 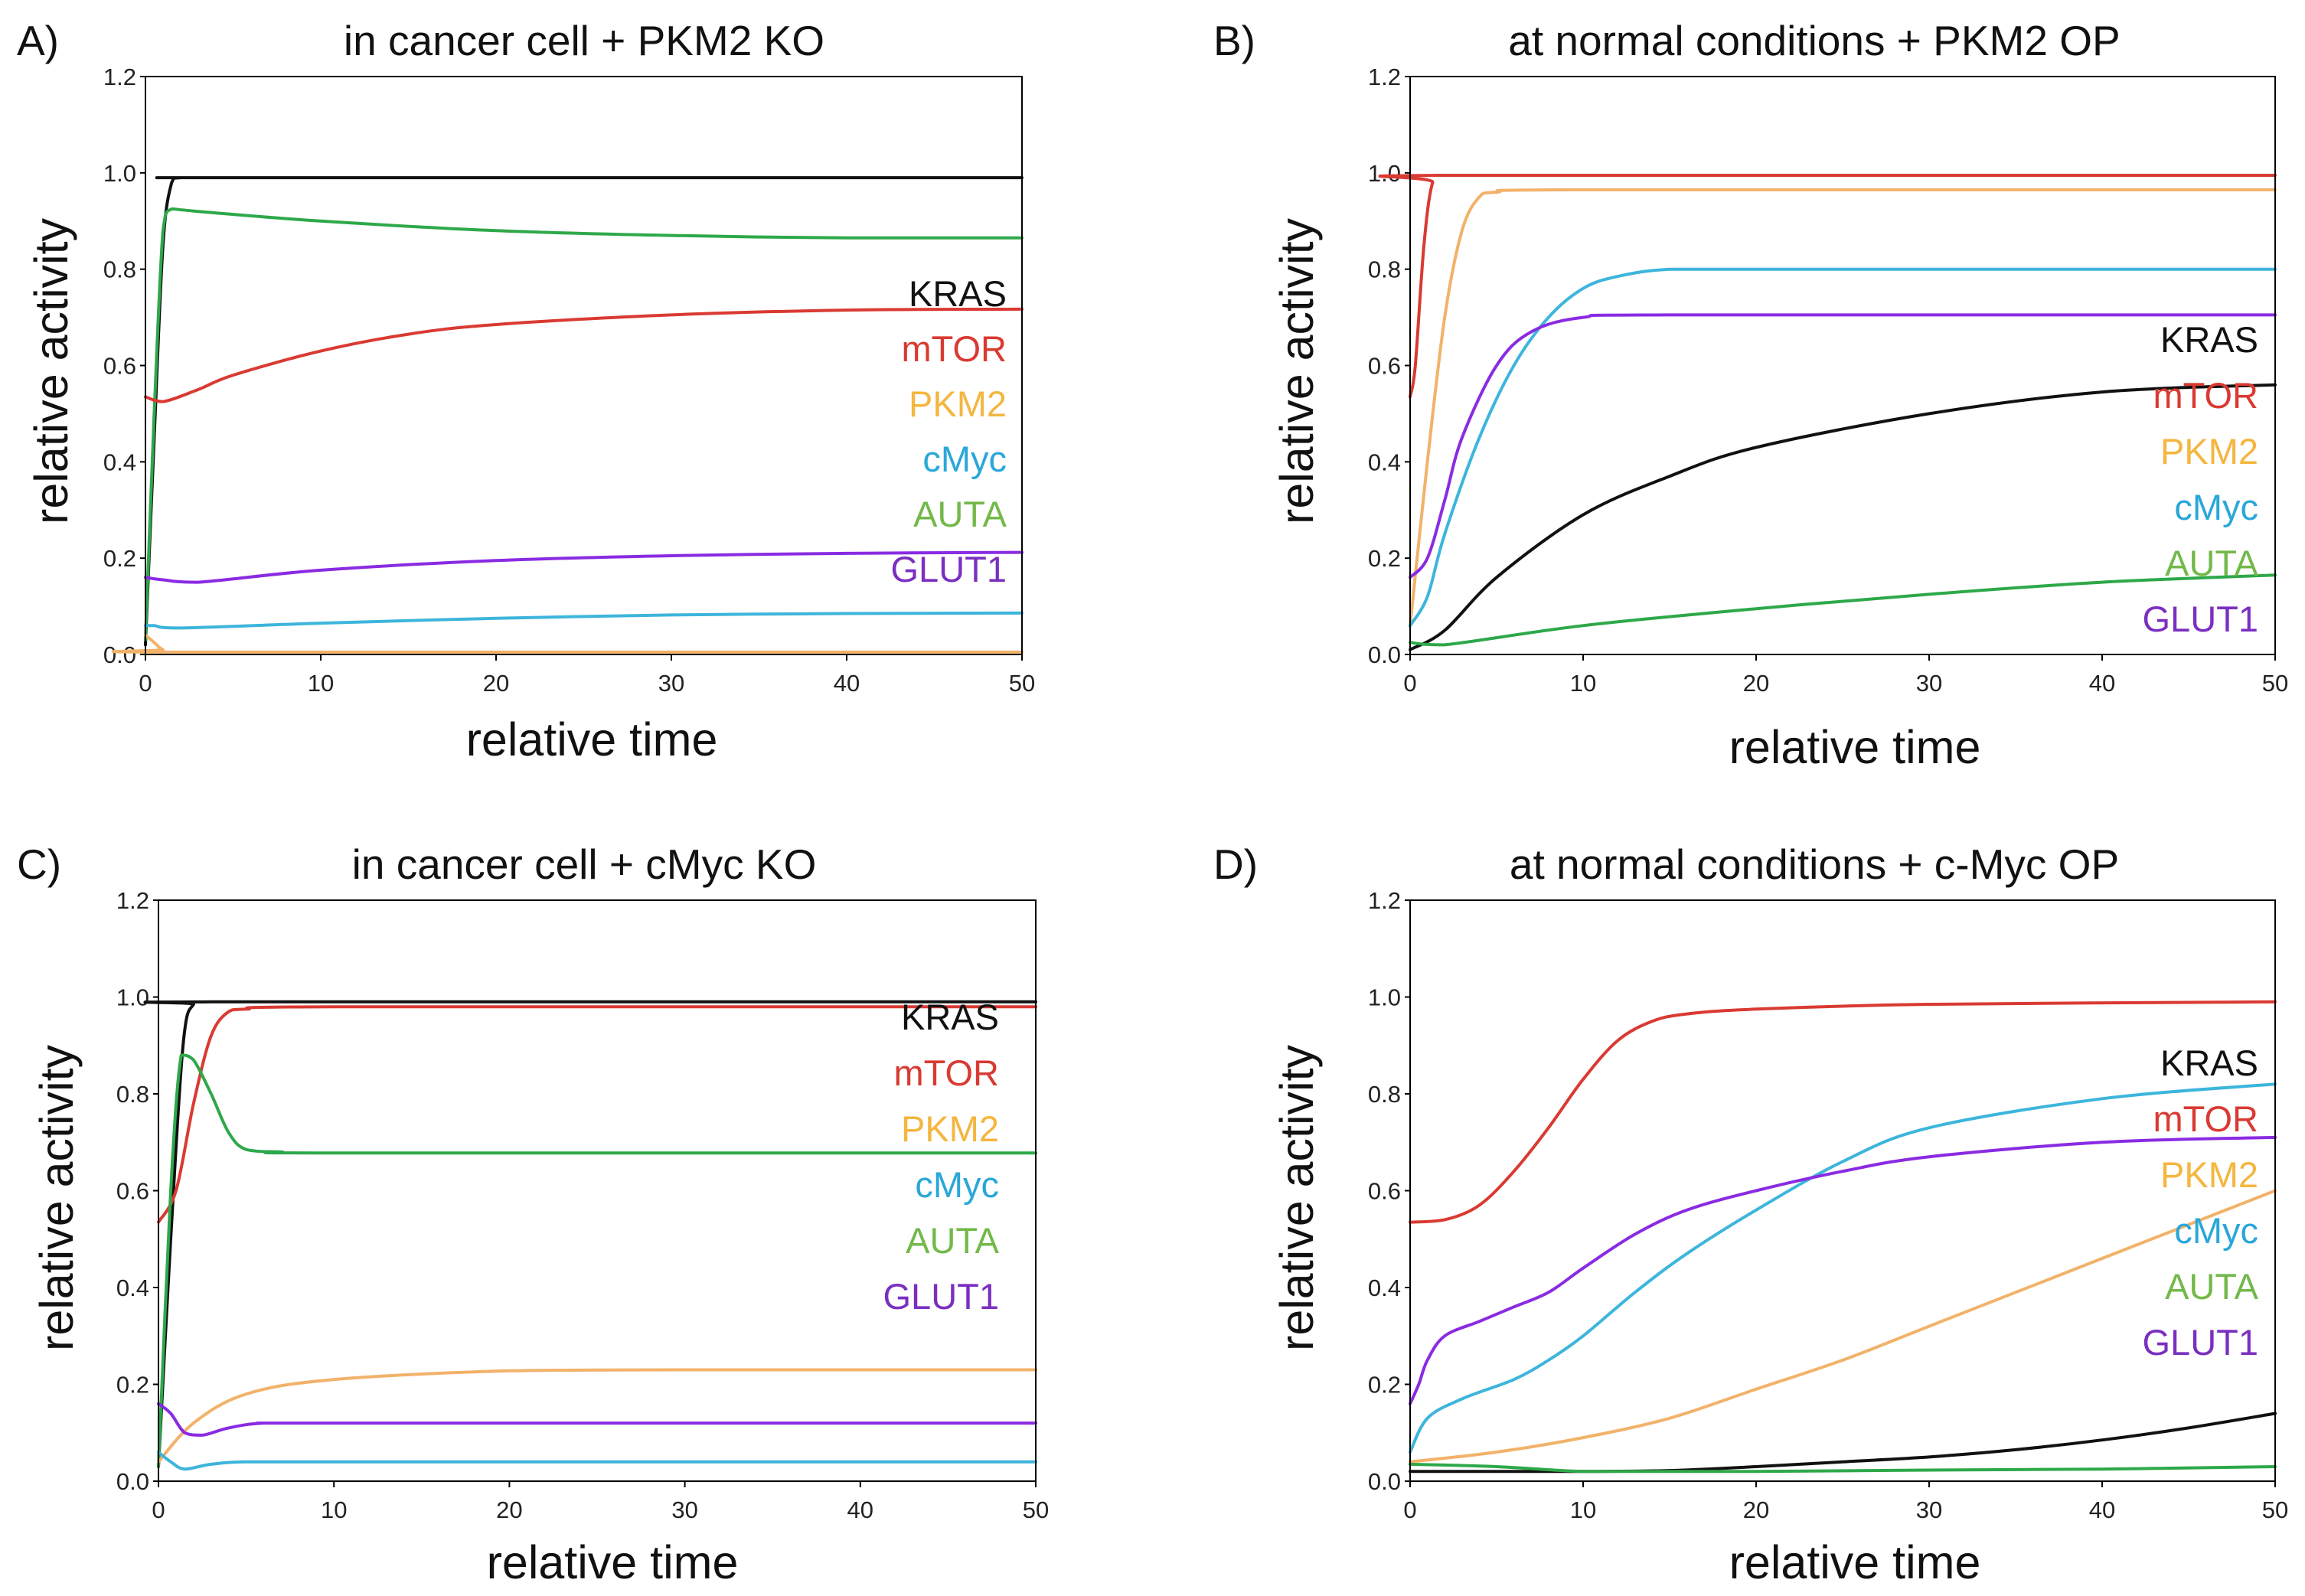 I want to click on panel-c-x-tick: 40, so click(x=860, y=1509).